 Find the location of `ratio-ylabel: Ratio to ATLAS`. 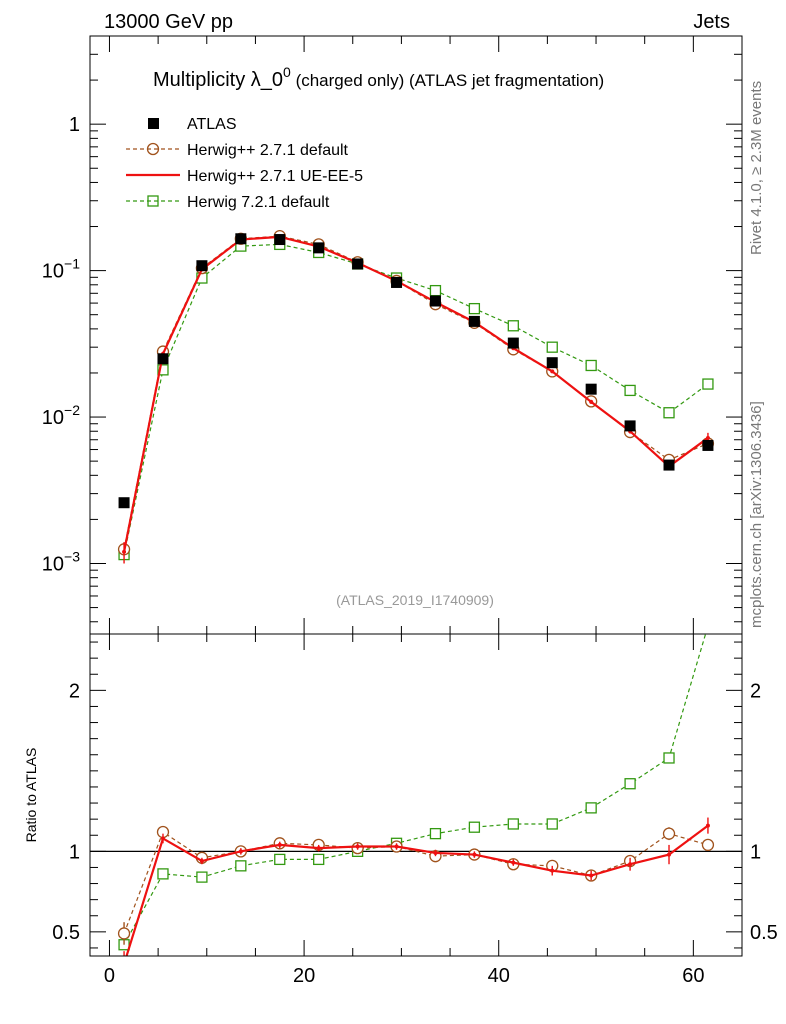

ratio-ylabel: Ratio to ATLAS is located at coordinates (31, 795).